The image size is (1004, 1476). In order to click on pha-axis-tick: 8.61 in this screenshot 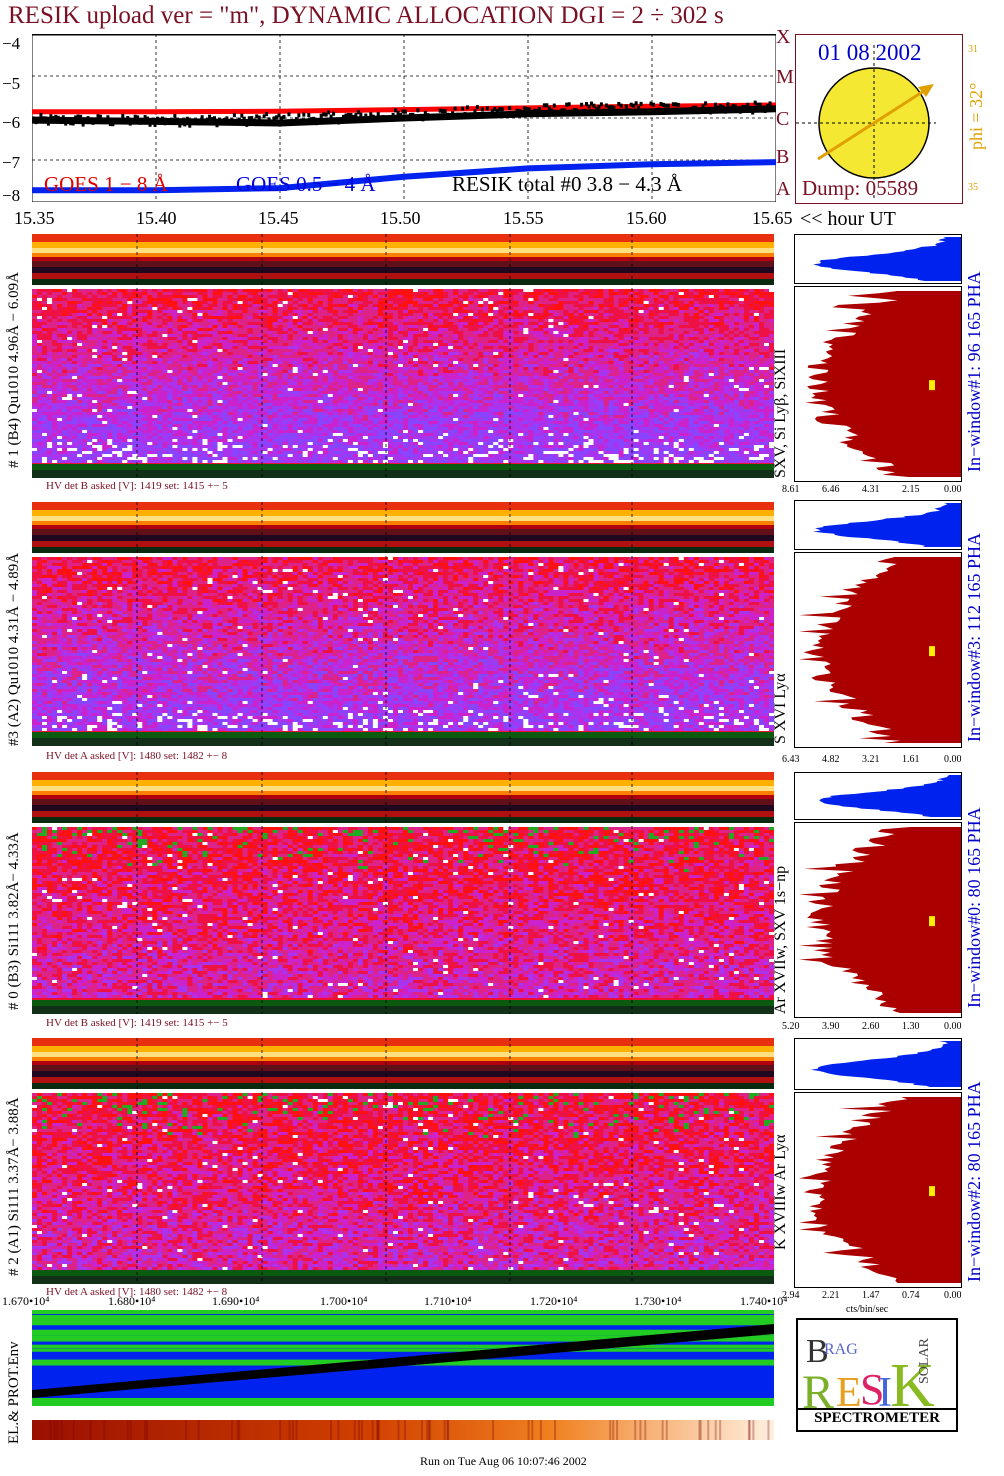, I will do `click(791, 489)`.